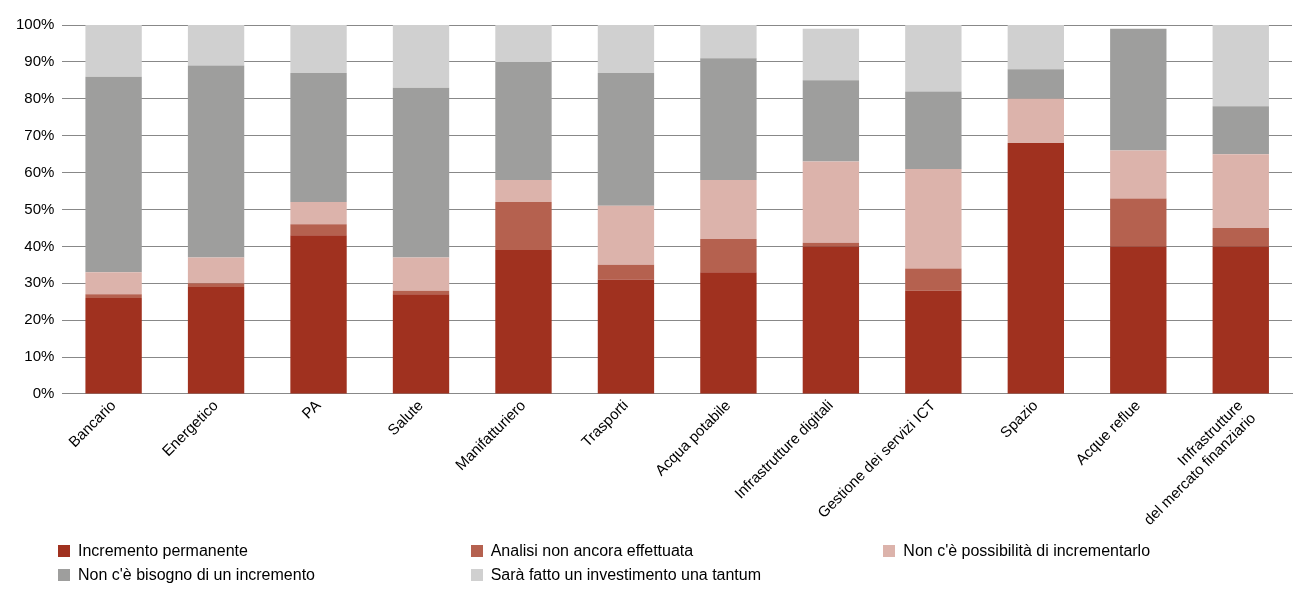  Describe the element at coordinates (196, 575) in the screenshot. I see `legend-label: Non c'è bisogno di un incremento` at that location.